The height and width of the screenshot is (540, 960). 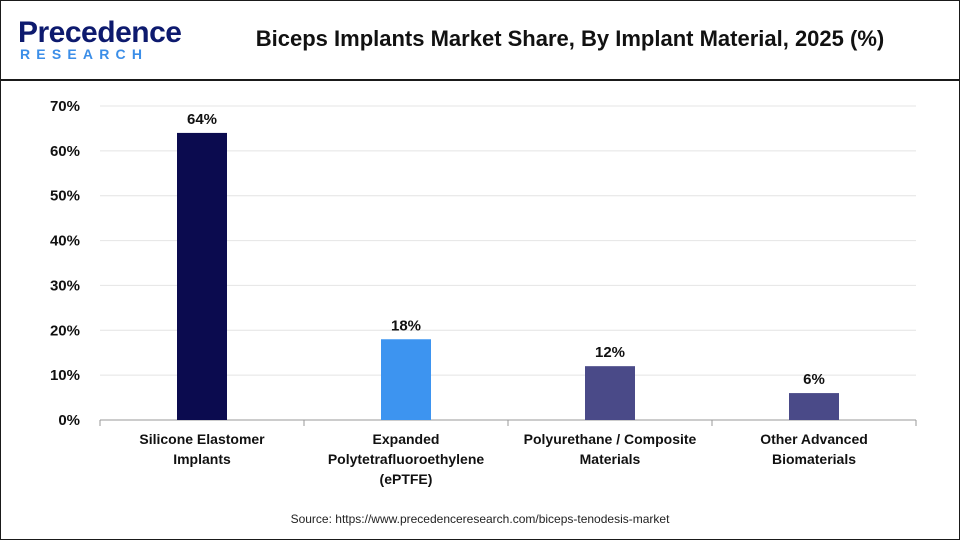 I want to click on x-tick-label: Polyurethane / Composite Materials, so click(x=610, y=449).